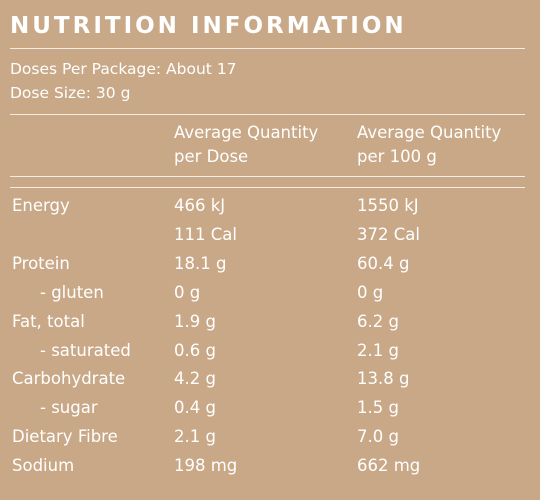 This screenshot has height=500, width=540. Describe the element at coordinates (370, 292) in the screenshot. I see `per-100g-value: 0 g` at that location.